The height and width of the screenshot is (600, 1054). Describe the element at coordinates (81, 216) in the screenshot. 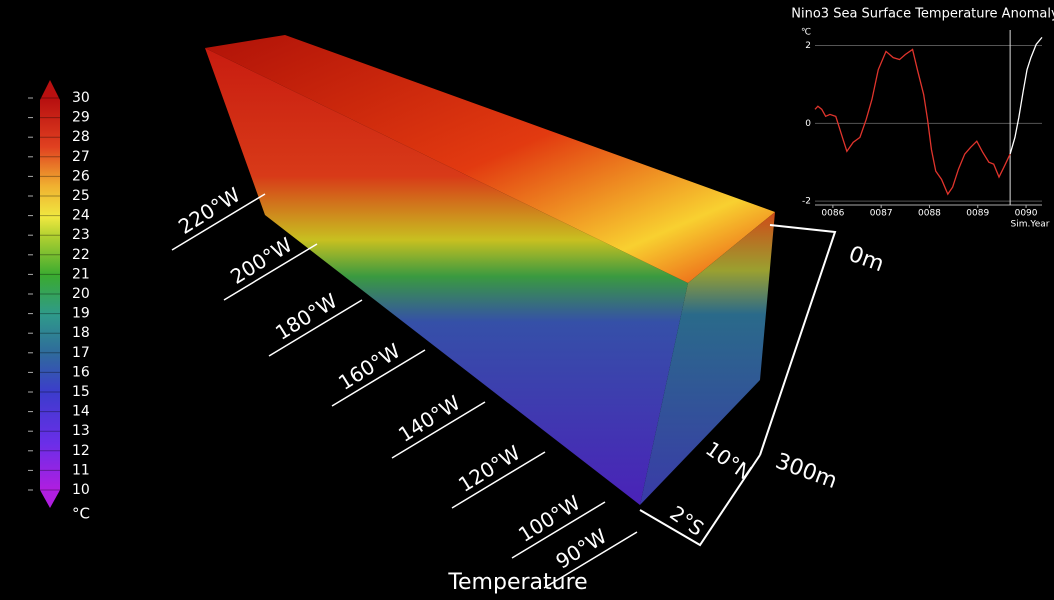

I see `colorbar-tick-label: 24` at that location.